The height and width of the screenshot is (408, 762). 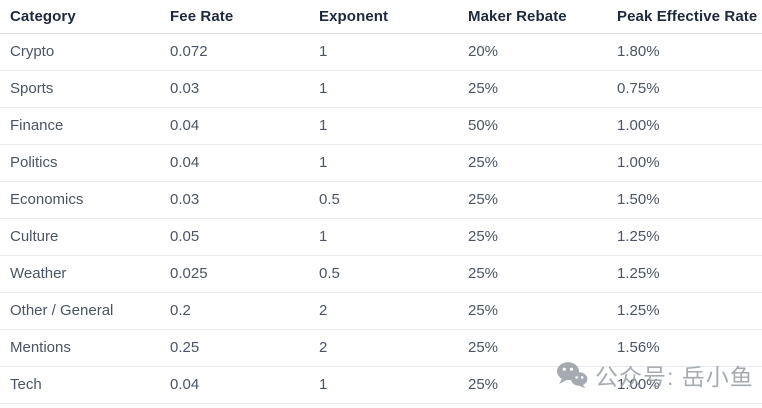 What do you see at coordinates (85, 311) in the screenshot?
I see `cell-category: Other / General` at bounding box center [85, 311].